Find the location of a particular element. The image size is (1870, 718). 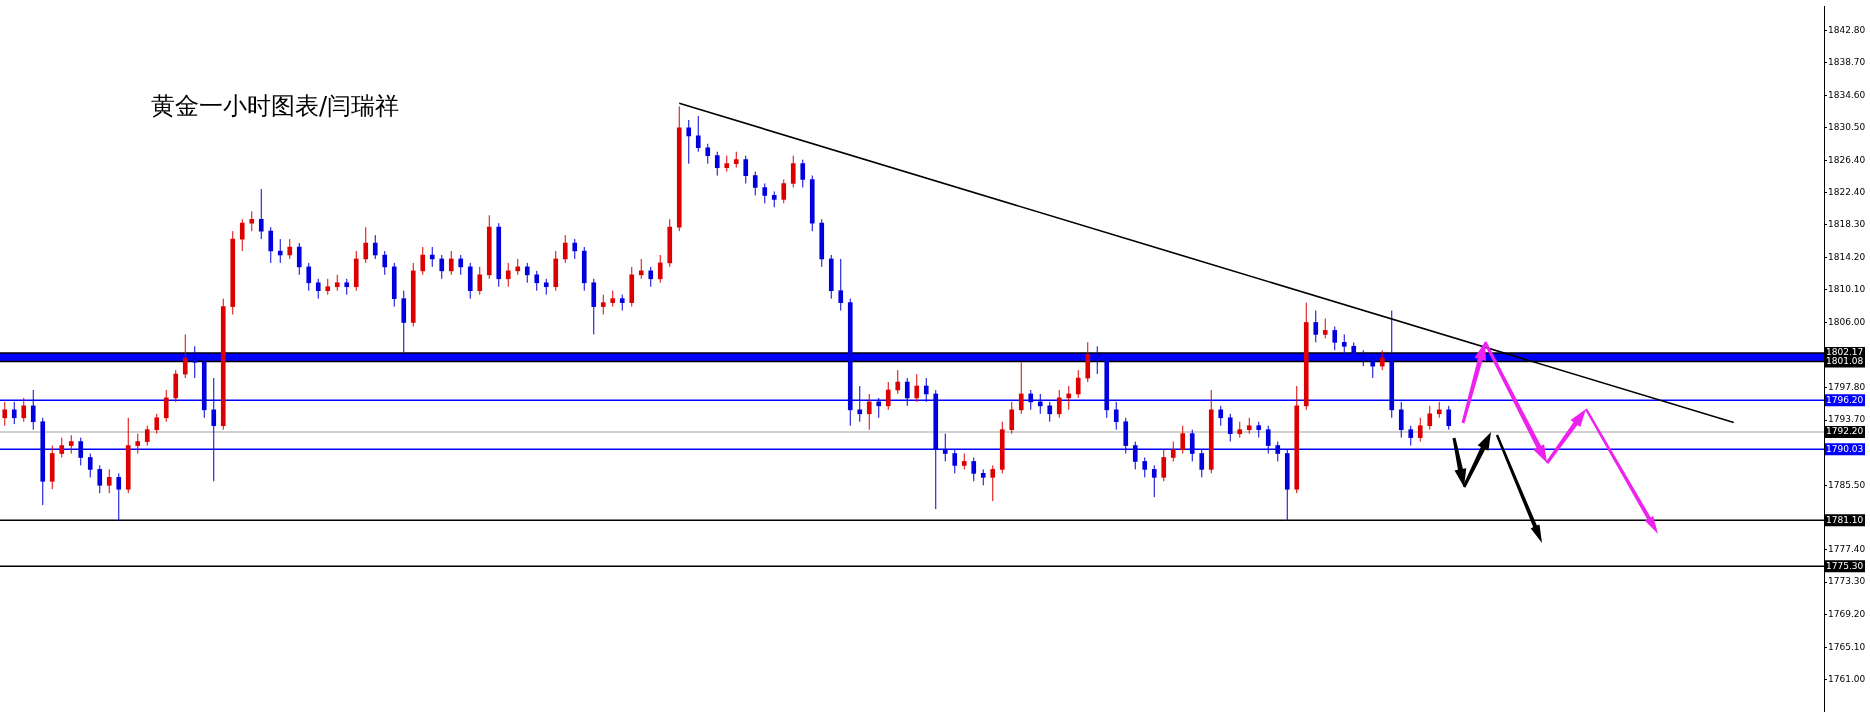

ref-line-label: 1802.17 is located at coordinates (1845, 352).